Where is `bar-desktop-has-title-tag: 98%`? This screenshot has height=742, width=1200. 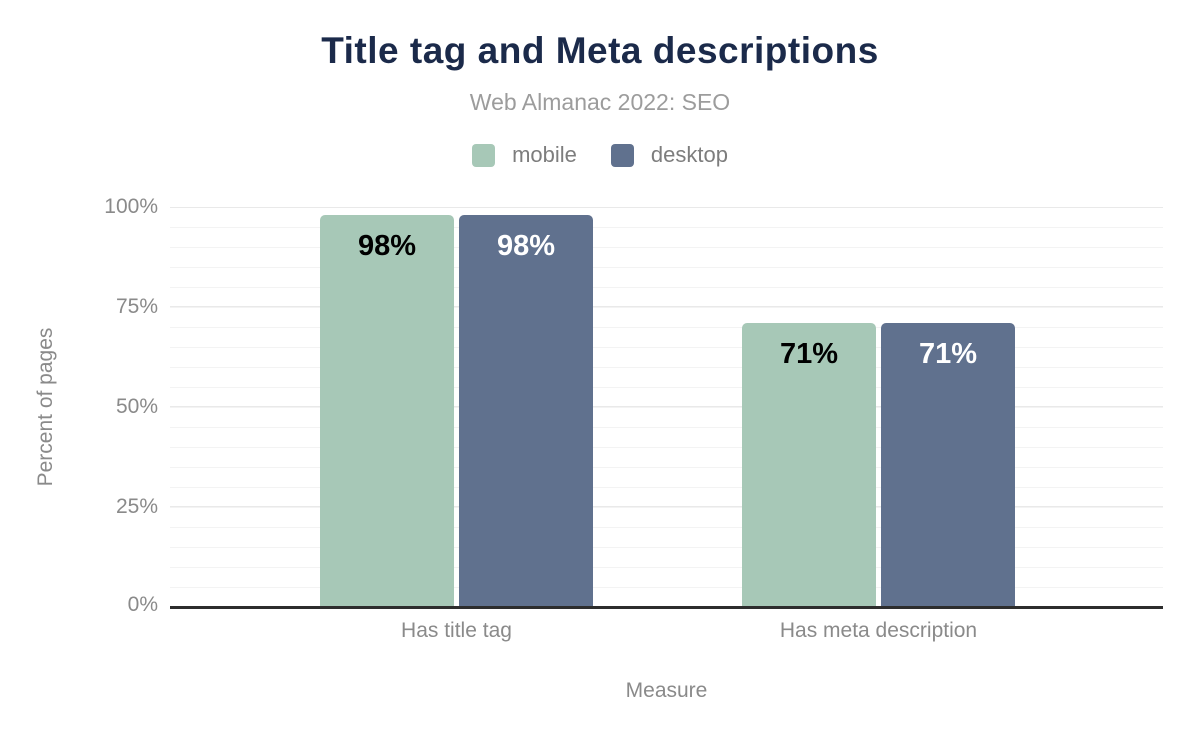
bar-desktop-has-title-tag: 98% is located at coordinates (526, 411).